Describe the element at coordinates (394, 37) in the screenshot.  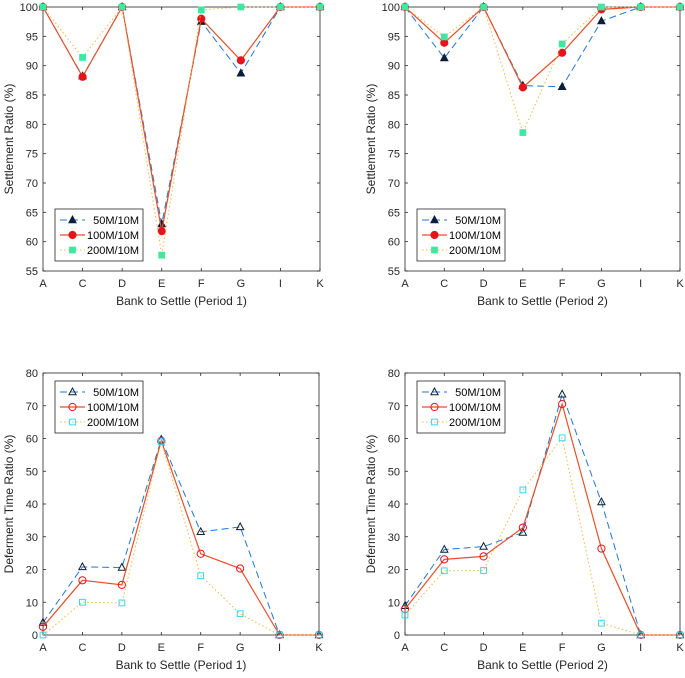
I see `y-tick-label: 95` at that location.